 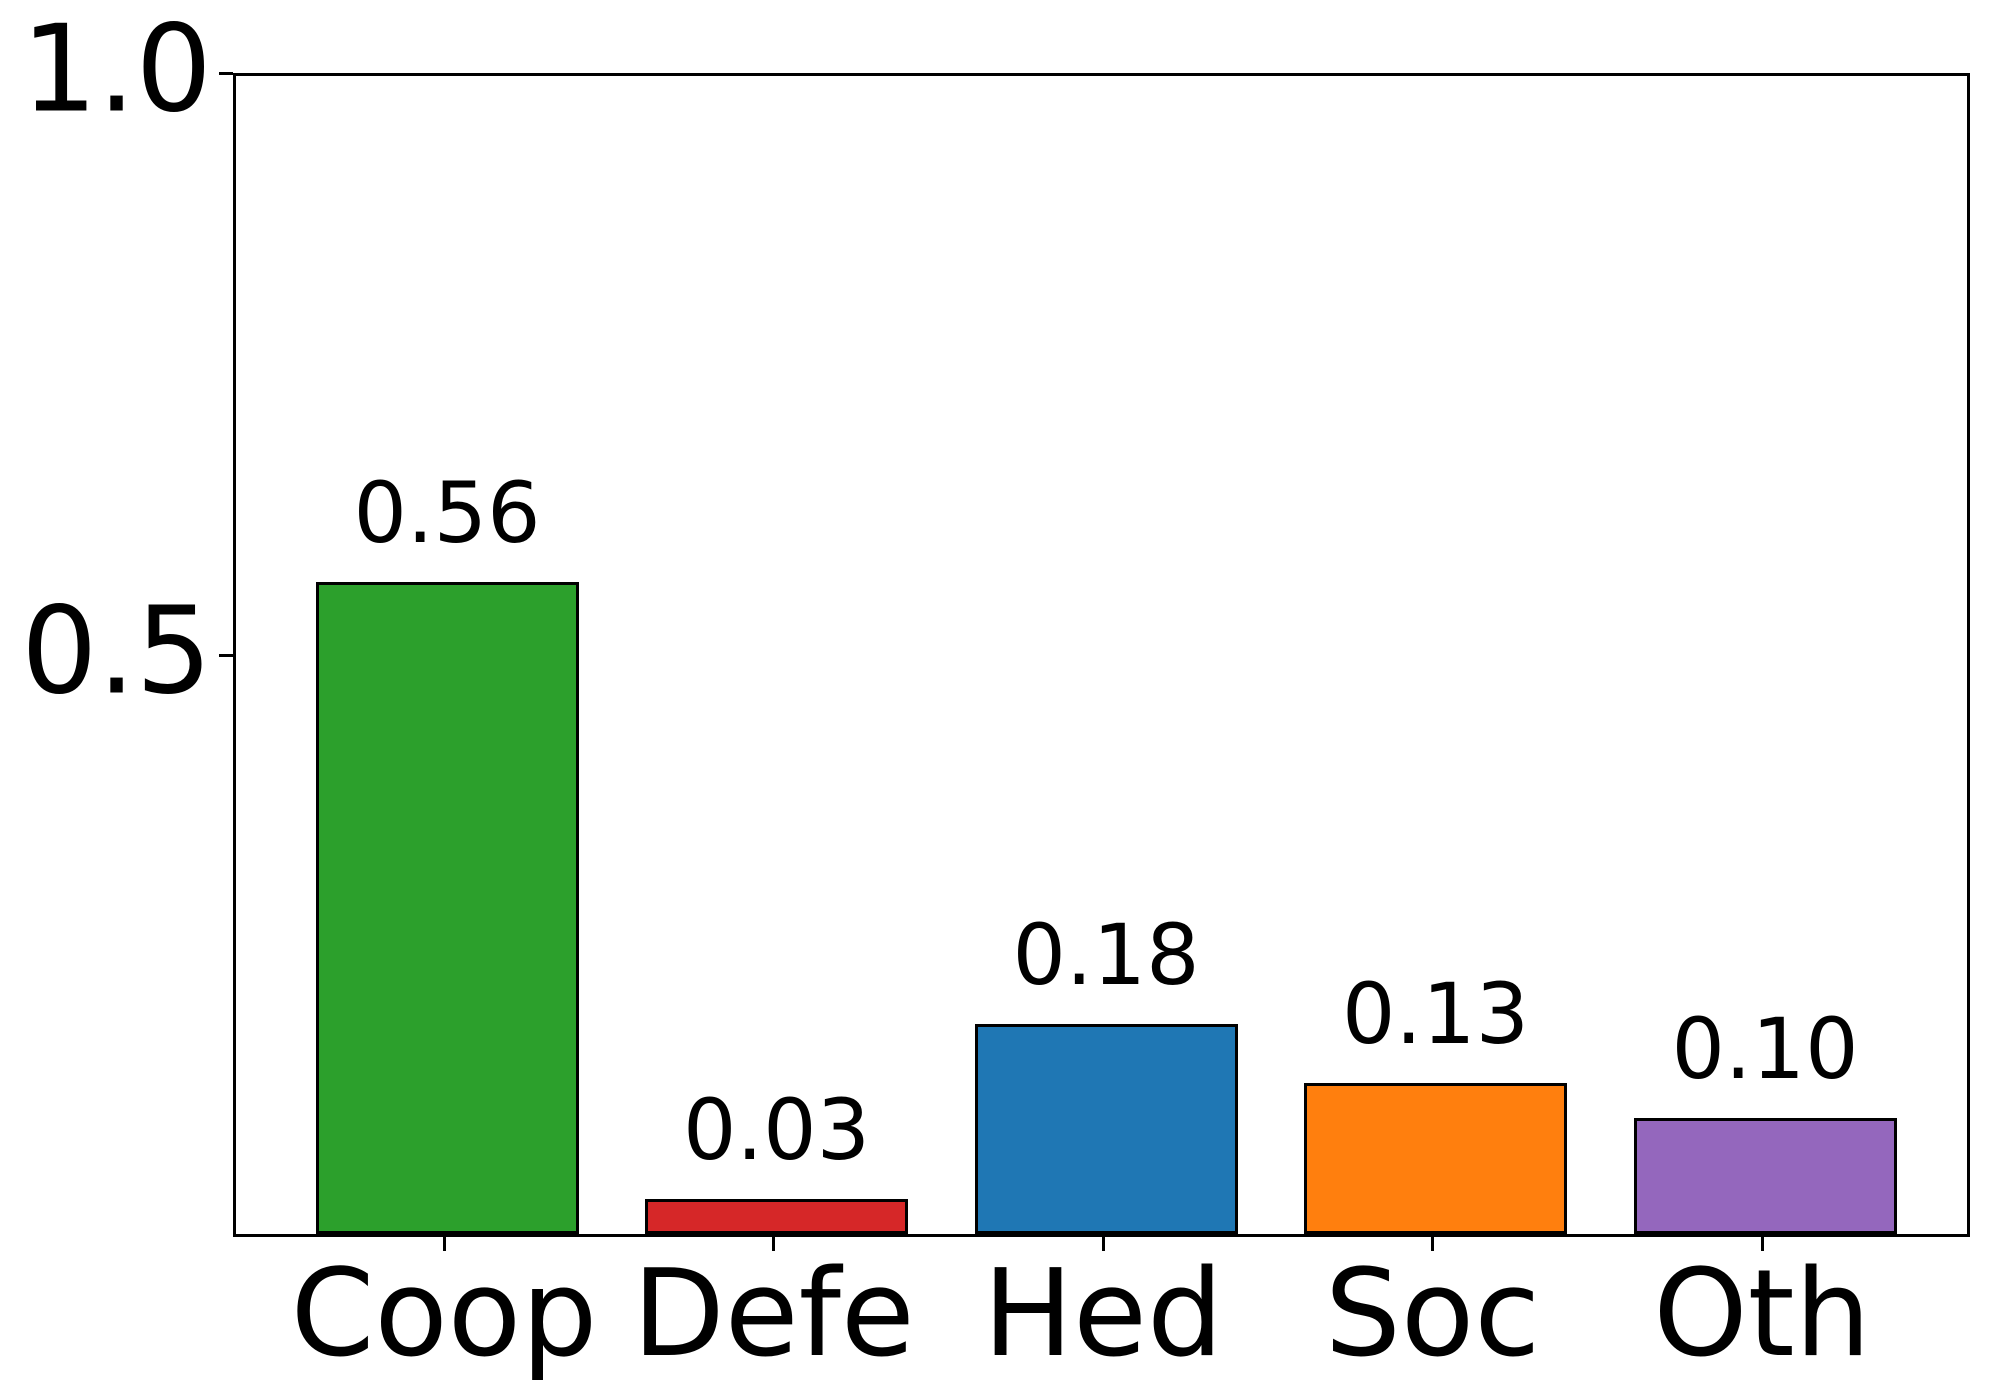 I want to click on x-tick-mark-defe, so click(x=773, y=1244).